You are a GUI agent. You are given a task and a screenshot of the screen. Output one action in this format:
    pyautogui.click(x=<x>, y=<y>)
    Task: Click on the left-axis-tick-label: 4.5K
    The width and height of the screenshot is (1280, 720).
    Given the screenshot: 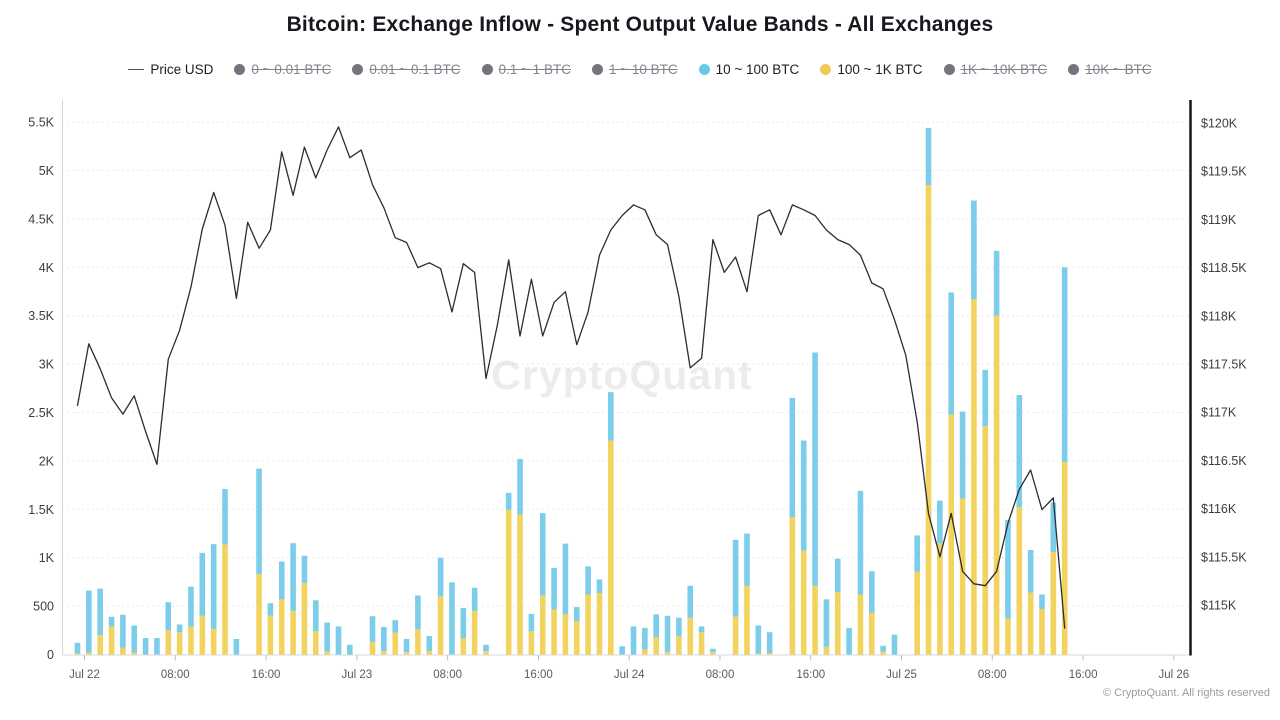 What is the action you would take?
    pyautogui.click(x=41, y=219)
    